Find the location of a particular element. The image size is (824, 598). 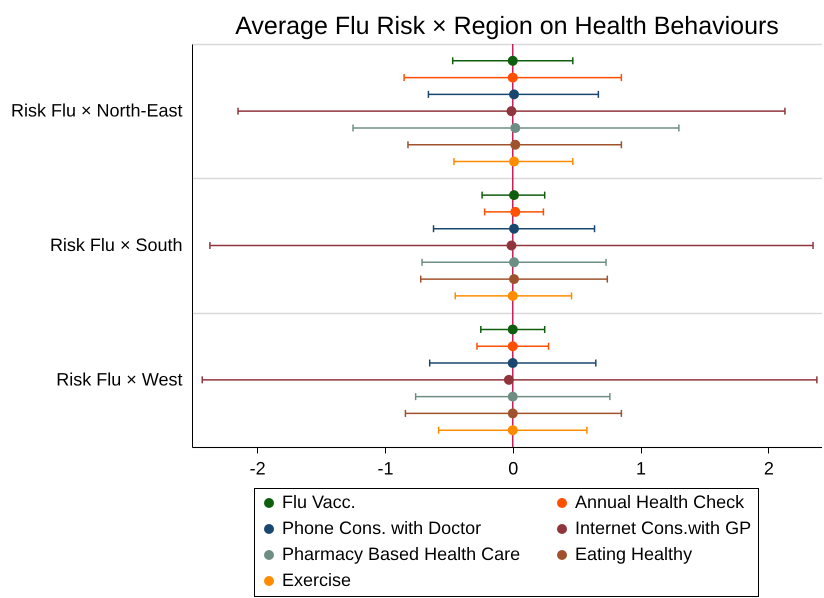

legend-label: Eating Healthy is located at coordinates (633, 554).